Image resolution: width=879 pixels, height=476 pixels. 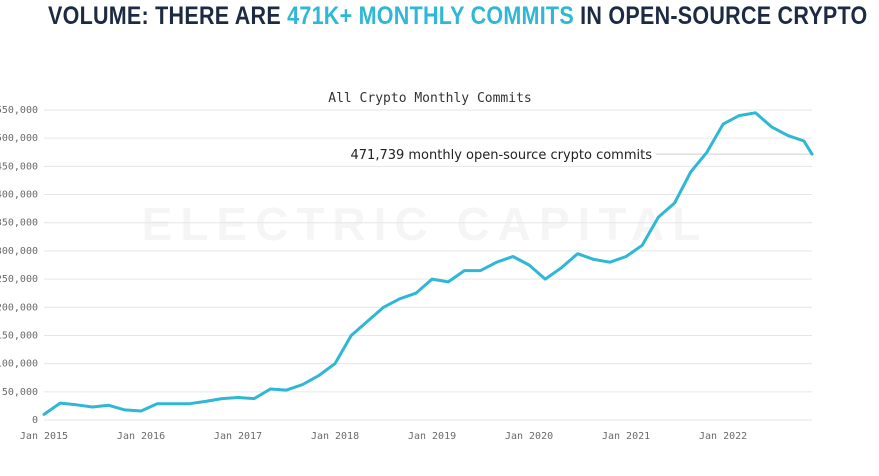 I want to click on x-tick-label: Jan 2020, so click(x=529, y=436).